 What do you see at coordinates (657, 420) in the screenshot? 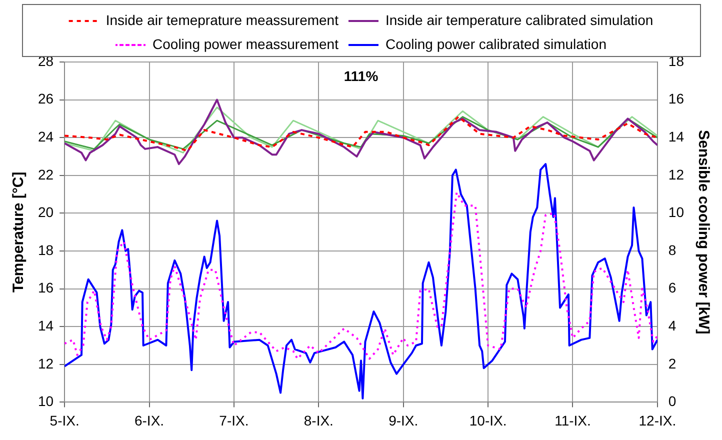
I see `x-tick-label: 12-IX.` at bounding box center [657, 420].